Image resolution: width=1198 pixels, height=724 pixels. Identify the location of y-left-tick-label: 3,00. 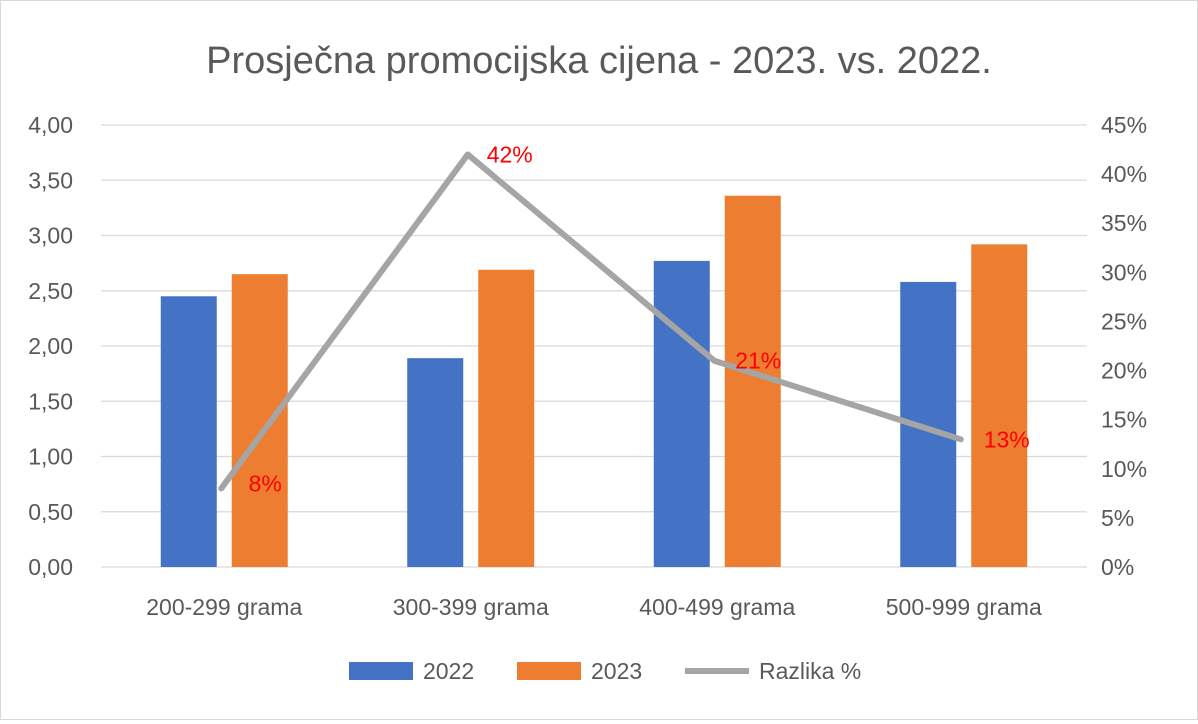
(50, 236).